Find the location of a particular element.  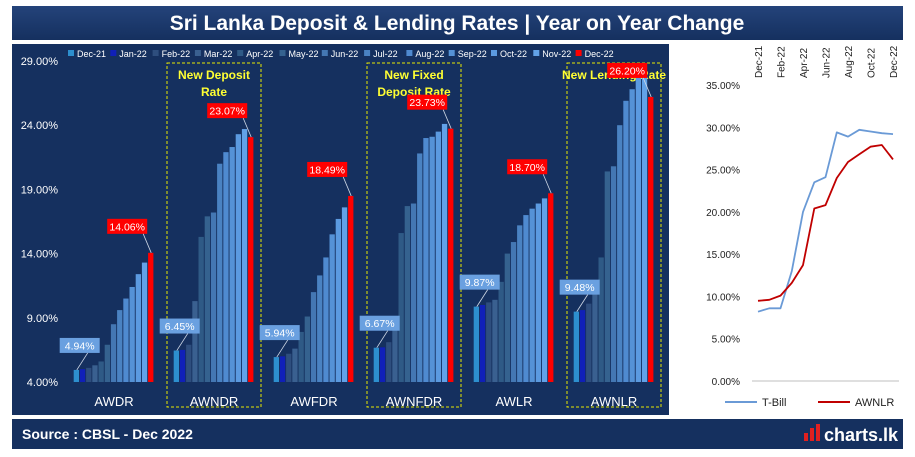

legend-label: Feb-22 is located at coordinates (176, 54).